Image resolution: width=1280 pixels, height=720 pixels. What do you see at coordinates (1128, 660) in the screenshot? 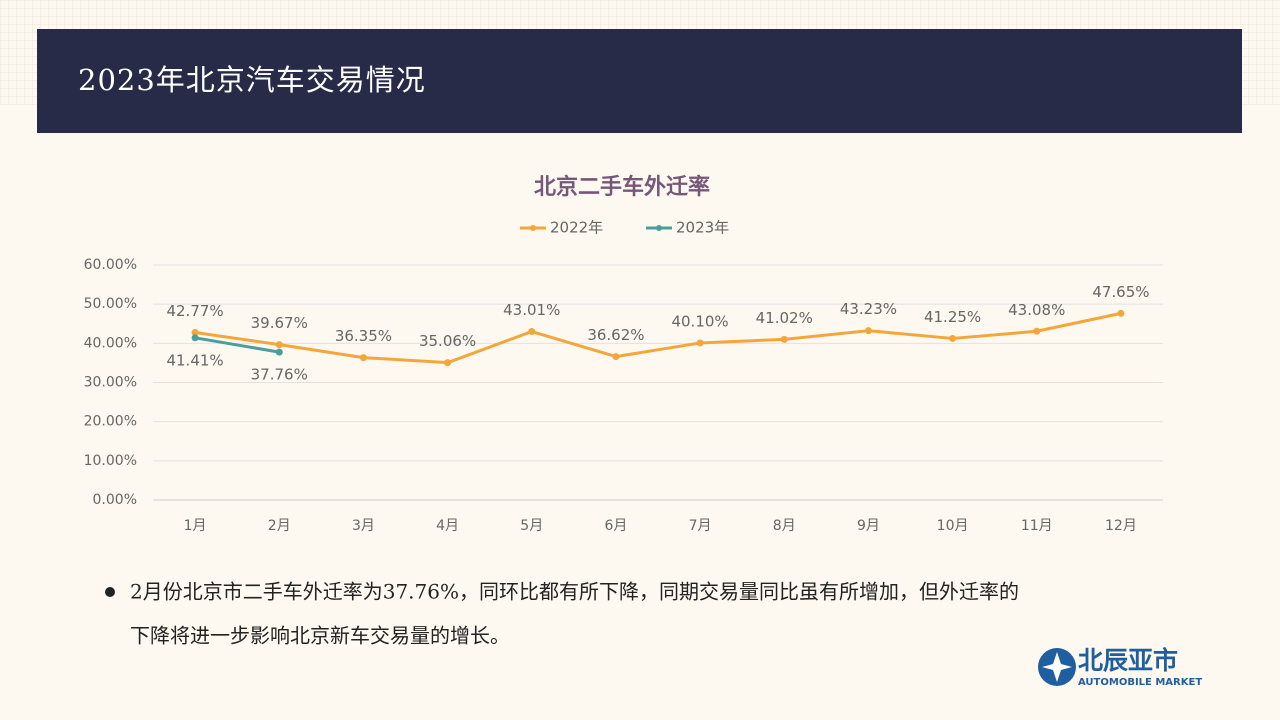
I see `logo-name: 北辰亚市` at bounding box center [1128, 660].